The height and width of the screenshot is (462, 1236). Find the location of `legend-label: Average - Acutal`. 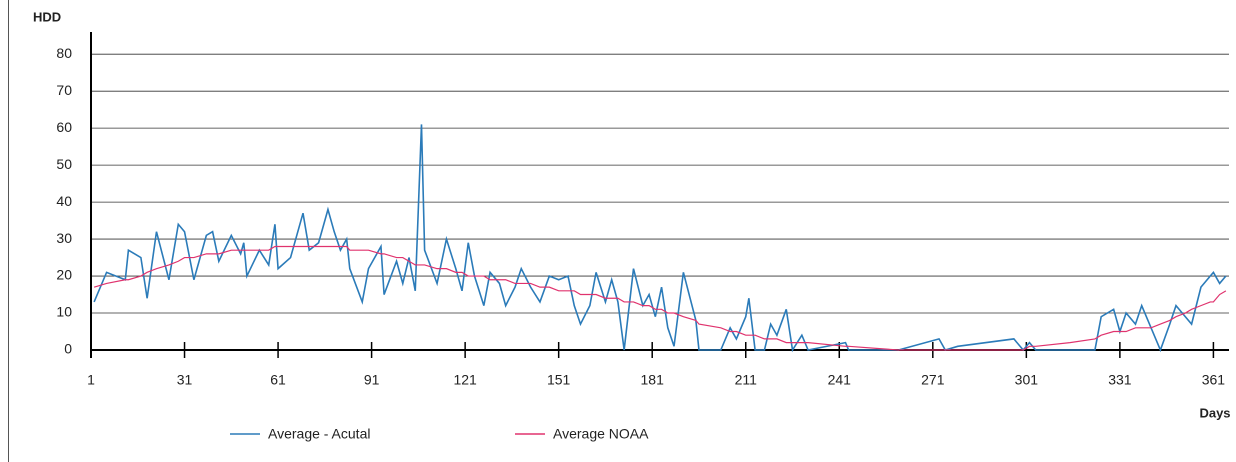

legend-label: Average - Acutal is located at coordinates (319, 434).